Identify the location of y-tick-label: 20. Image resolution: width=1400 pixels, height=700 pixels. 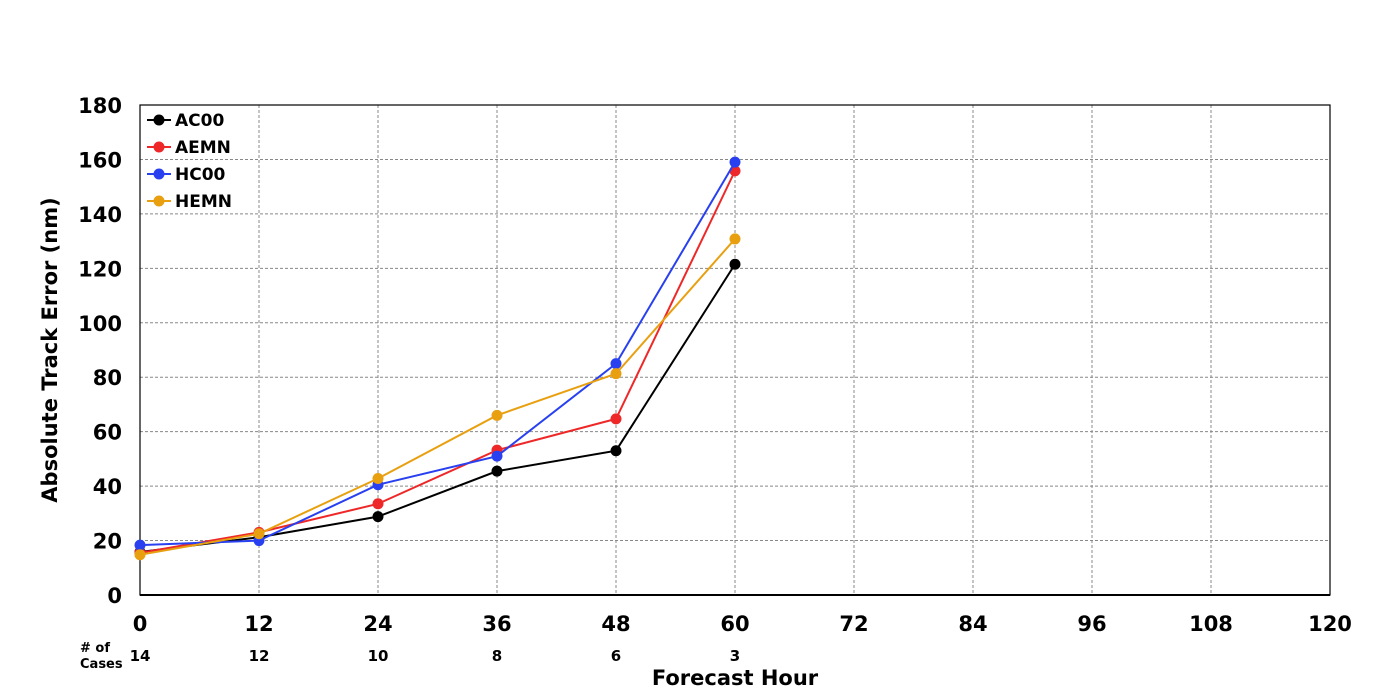
(107, 542).